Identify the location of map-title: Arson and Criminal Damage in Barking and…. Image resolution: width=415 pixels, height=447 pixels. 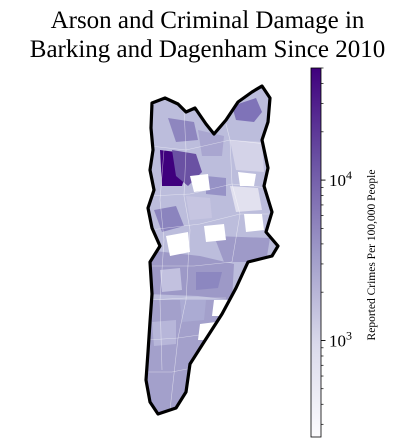
(207, 35).